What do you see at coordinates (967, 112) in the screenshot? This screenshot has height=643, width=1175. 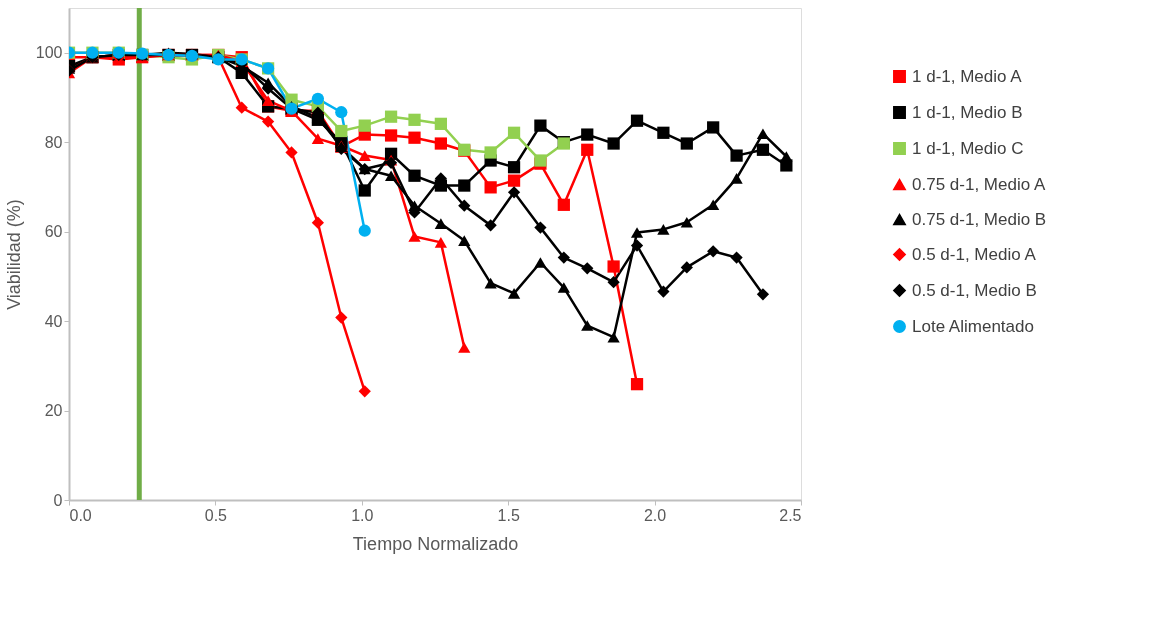 I see `legend-label: 1 d-1, Medio B` at bounding box center [967, 112].